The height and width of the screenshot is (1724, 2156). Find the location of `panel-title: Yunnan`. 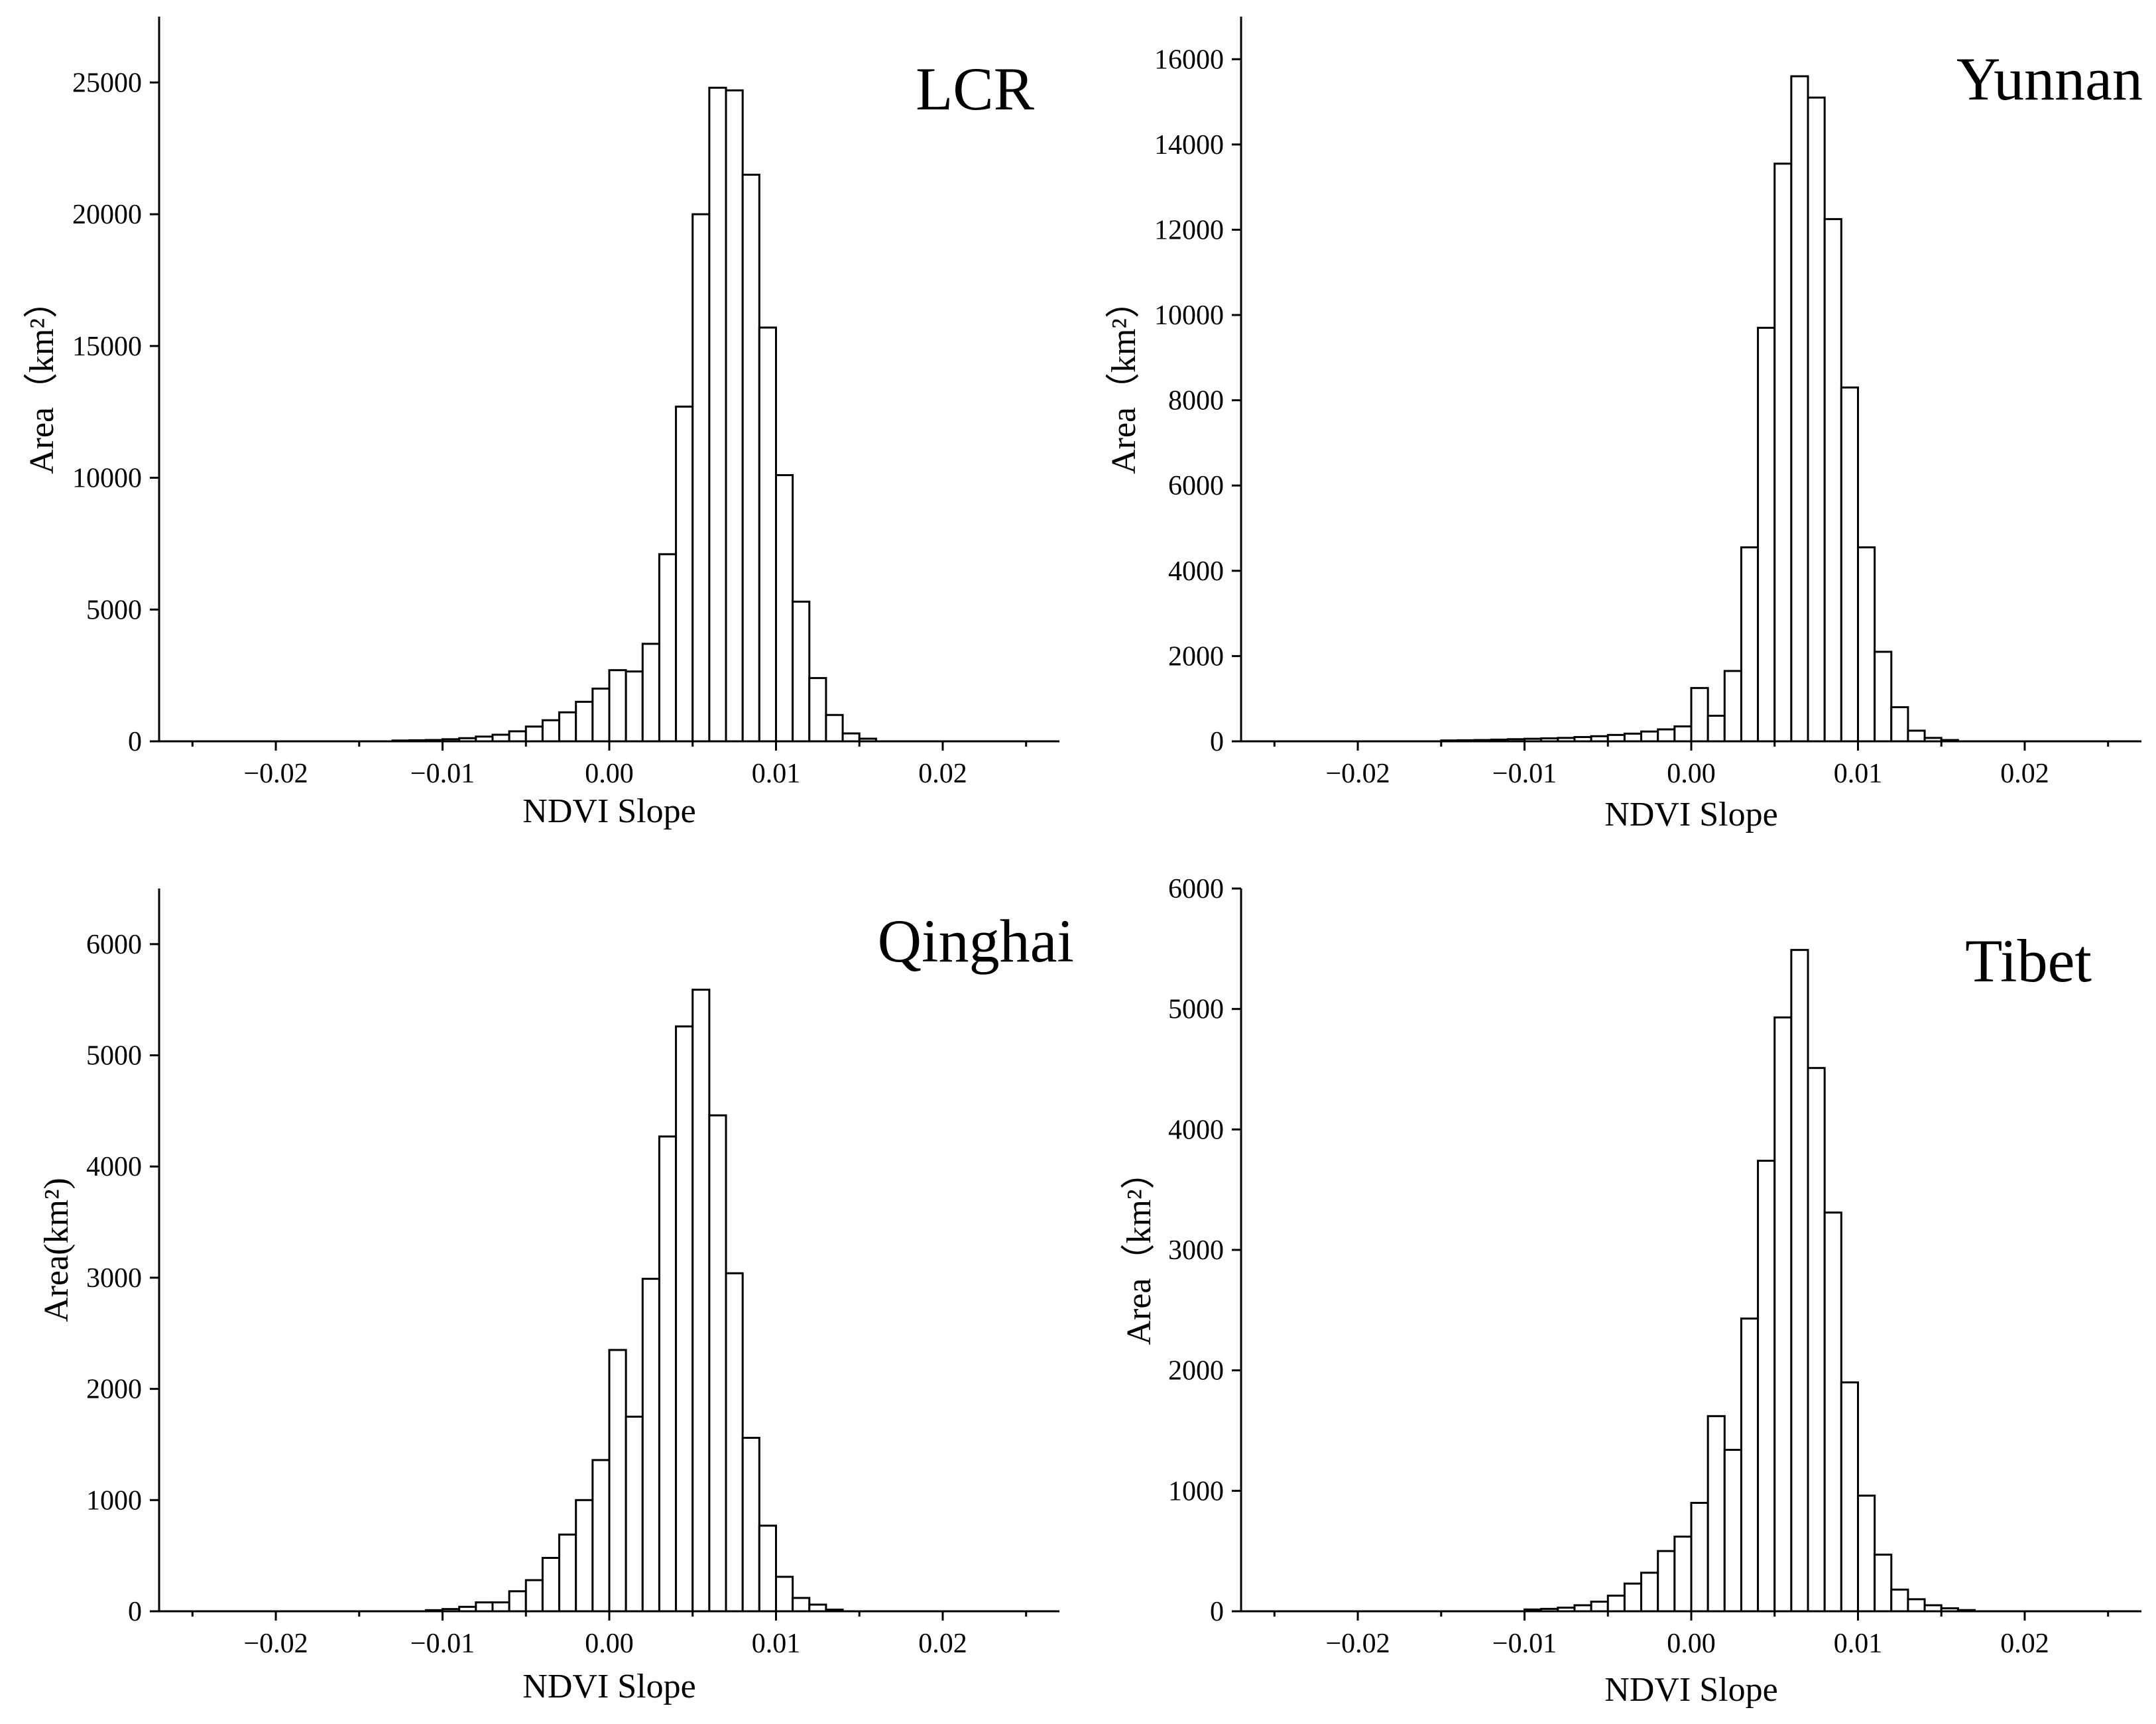

panel-title: Yunnan is located at coordinates (2049, 79).